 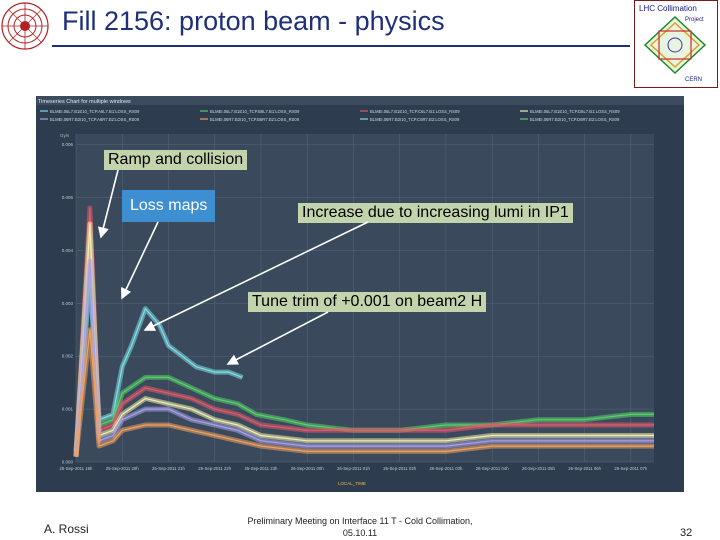 What do you see at coordinates (68, 197) in the screenshot?
I see `y-tick-label: 0.005` at bounding box center [68, 197].